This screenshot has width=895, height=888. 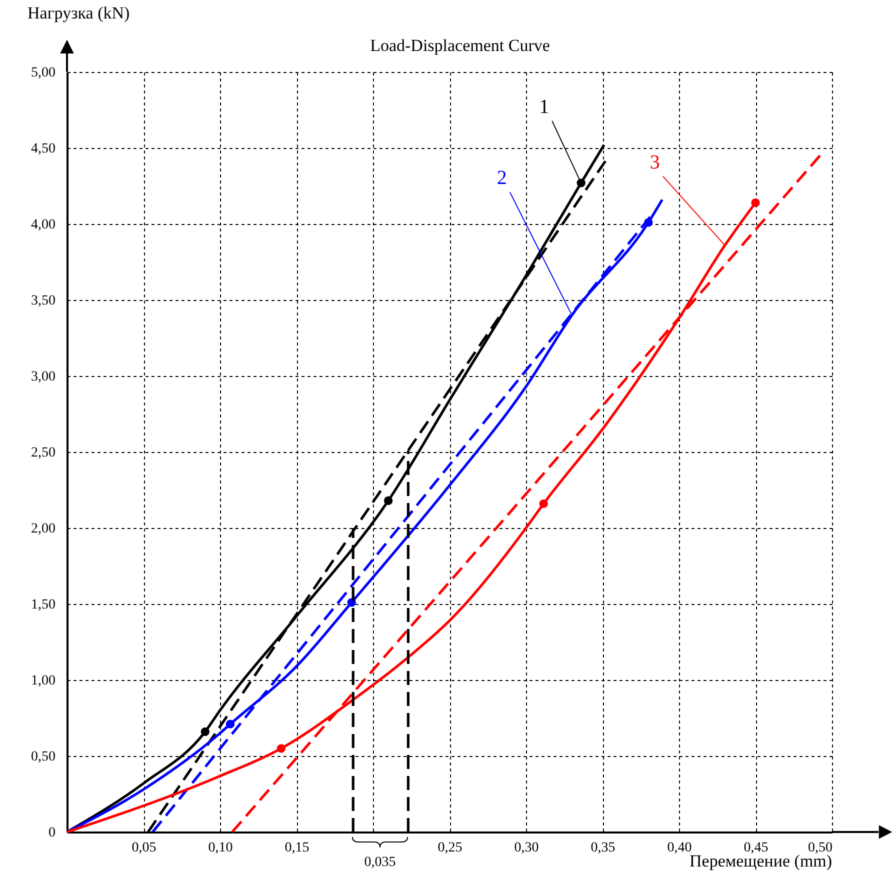 What do you see at coordinates (679, 848) in the screenshot?
I see `x-tick-label: 0,40` at bounding box center [679, 848].